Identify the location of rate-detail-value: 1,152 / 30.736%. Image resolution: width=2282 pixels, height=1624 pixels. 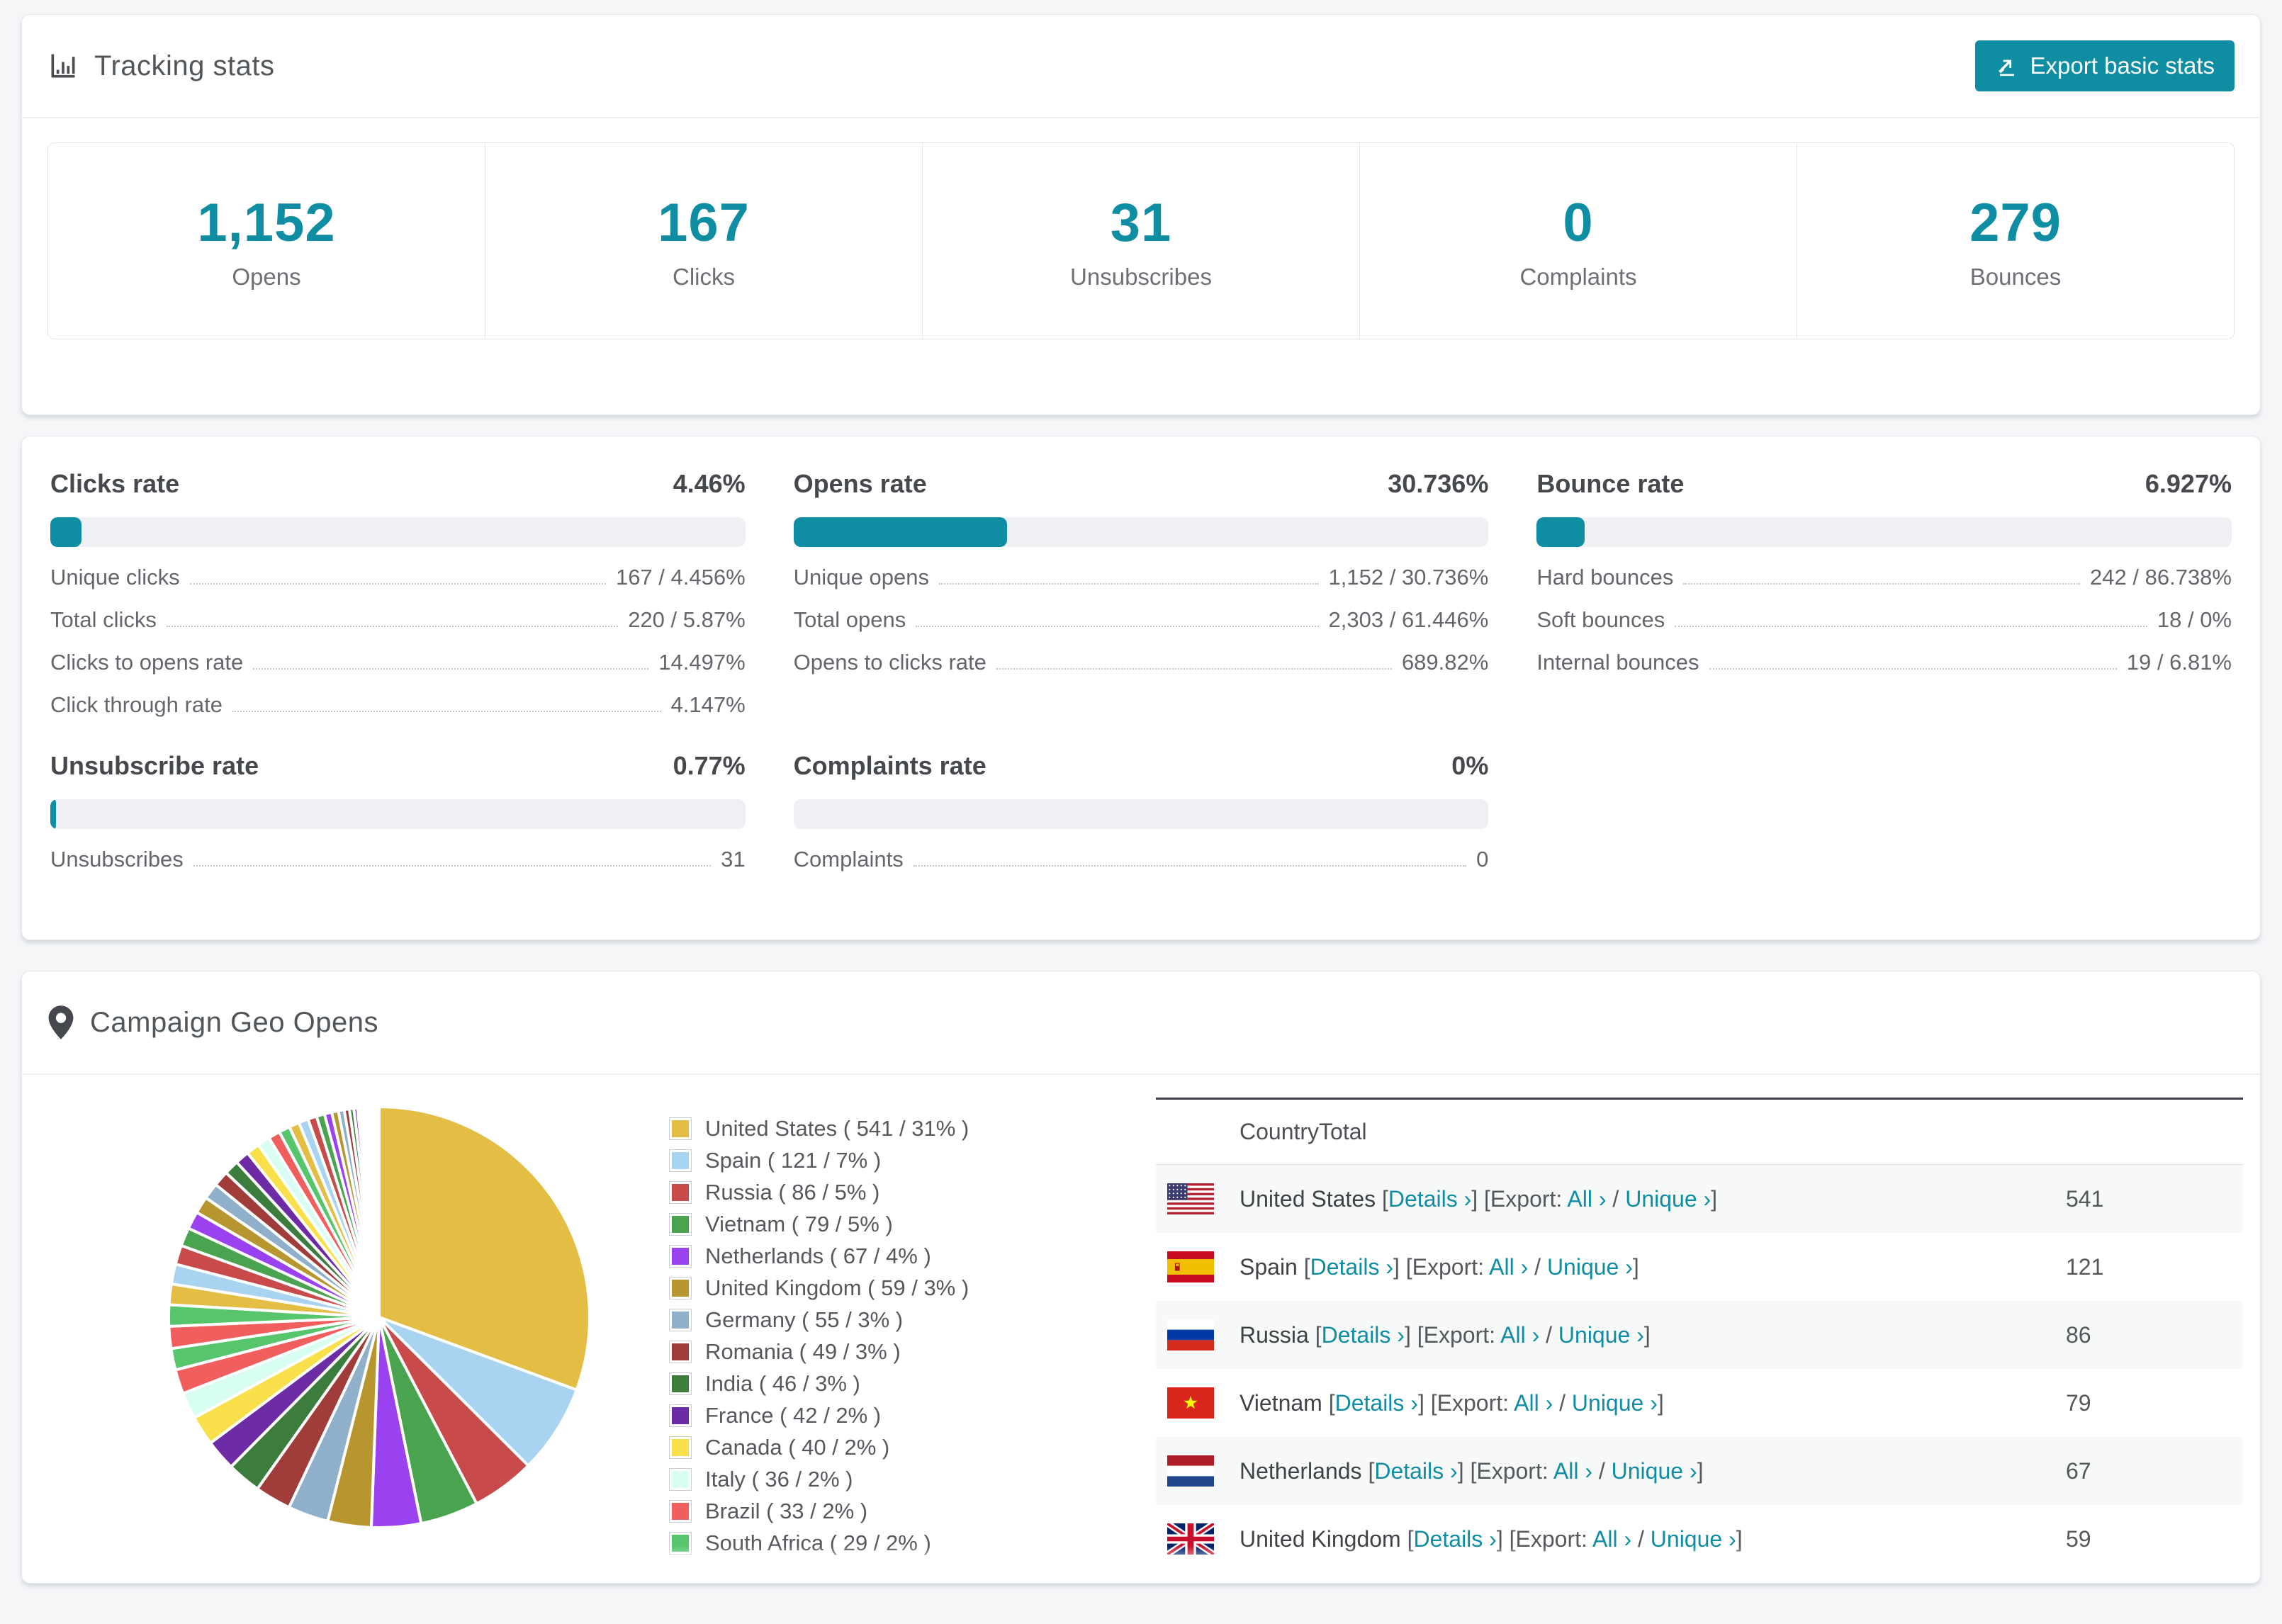
(1409, 577).